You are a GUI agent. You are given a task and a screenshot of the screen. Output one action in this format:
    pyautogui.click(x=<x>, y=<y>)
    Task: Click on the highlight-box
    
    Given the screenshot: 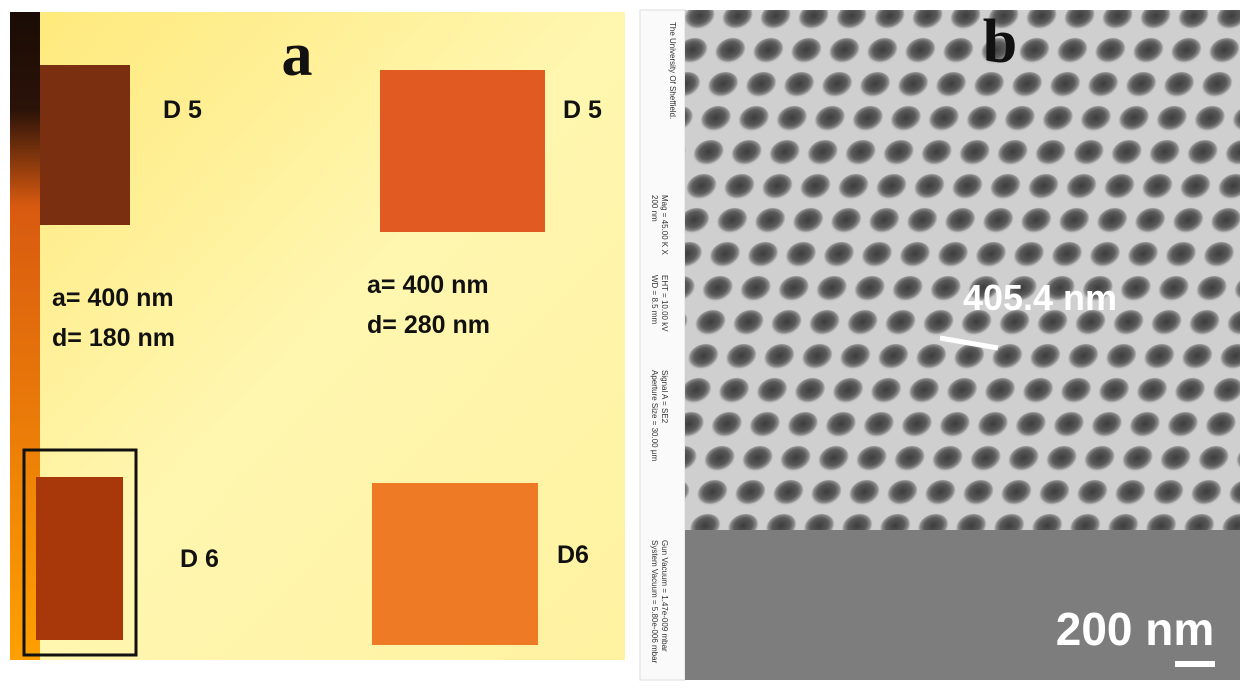 What is the action you would take?
    pyautogui.click(x=80, y=552)
    